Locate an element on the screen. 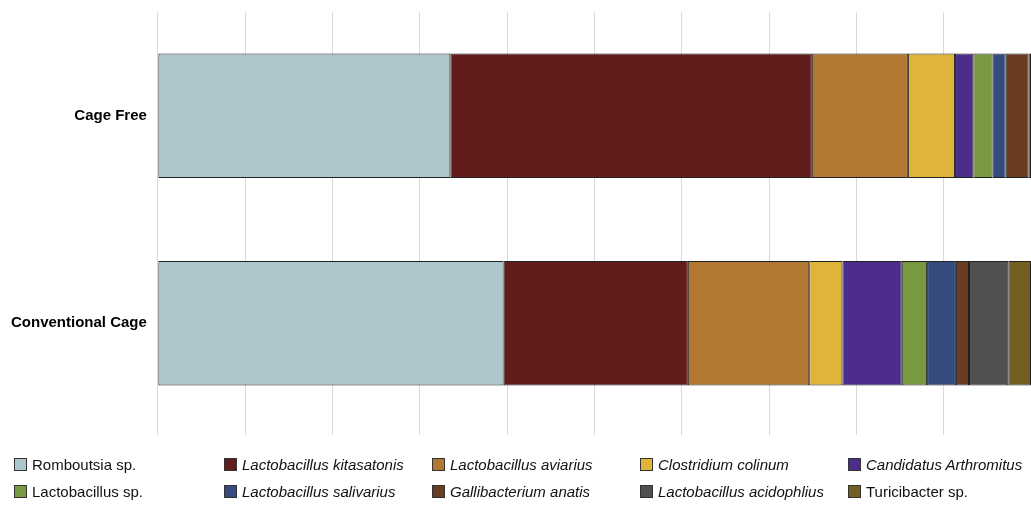 The image size is (1031, 511). legend-label: Clostridium colinum is located at coordinates (723, 464).